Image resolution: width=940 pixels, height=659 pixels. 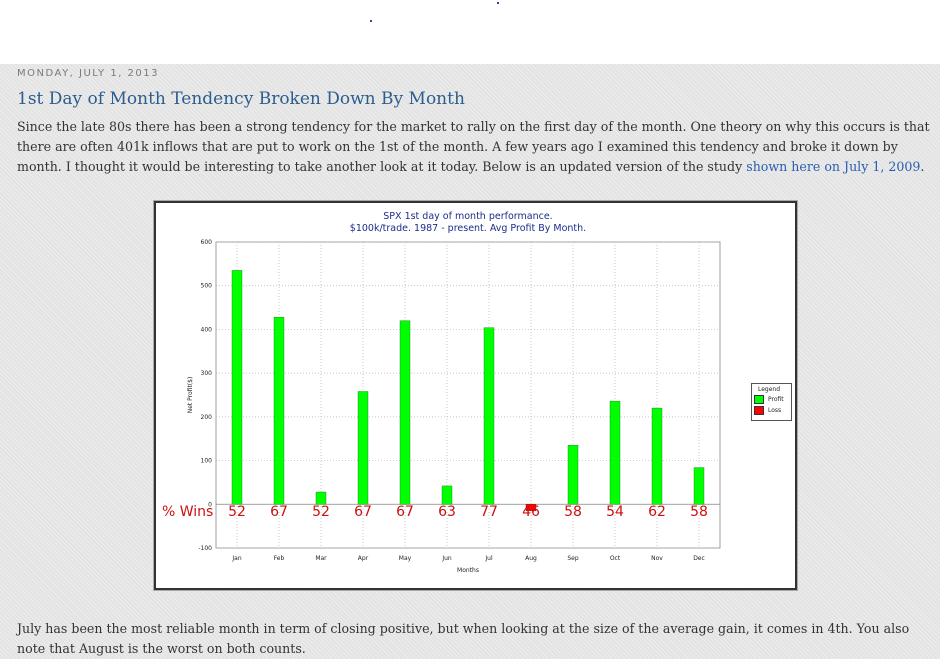 I want to click on pct-wins-label: % Wins, so click(x=187, y=512).